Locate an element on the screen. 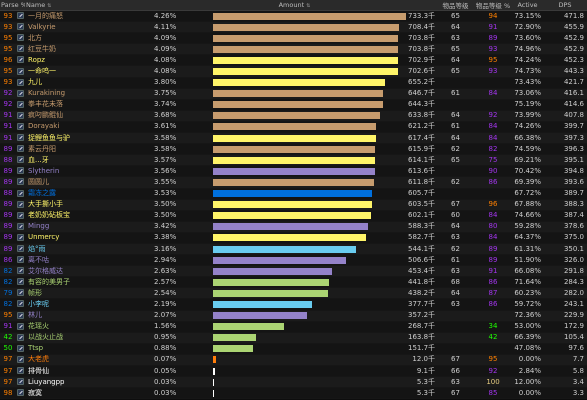 The width and height of the screenshot is (587, 400). table-row: 50 Ttsp 0.88% 151.7千 47.08% 97.6 is located at coordinates (293, 349).